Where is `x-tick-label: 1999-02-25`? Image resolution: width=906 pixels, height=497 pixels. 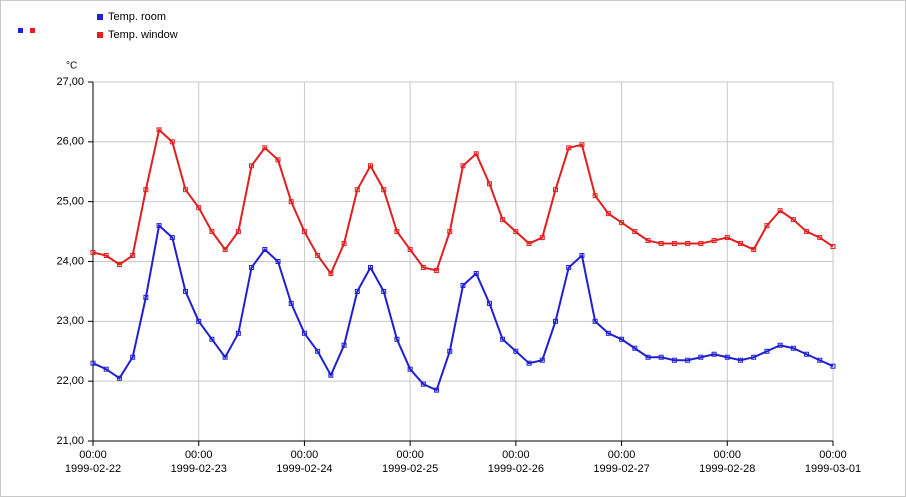
x-tick-label: 1999-02-25 is located at coordinates (410, 469).